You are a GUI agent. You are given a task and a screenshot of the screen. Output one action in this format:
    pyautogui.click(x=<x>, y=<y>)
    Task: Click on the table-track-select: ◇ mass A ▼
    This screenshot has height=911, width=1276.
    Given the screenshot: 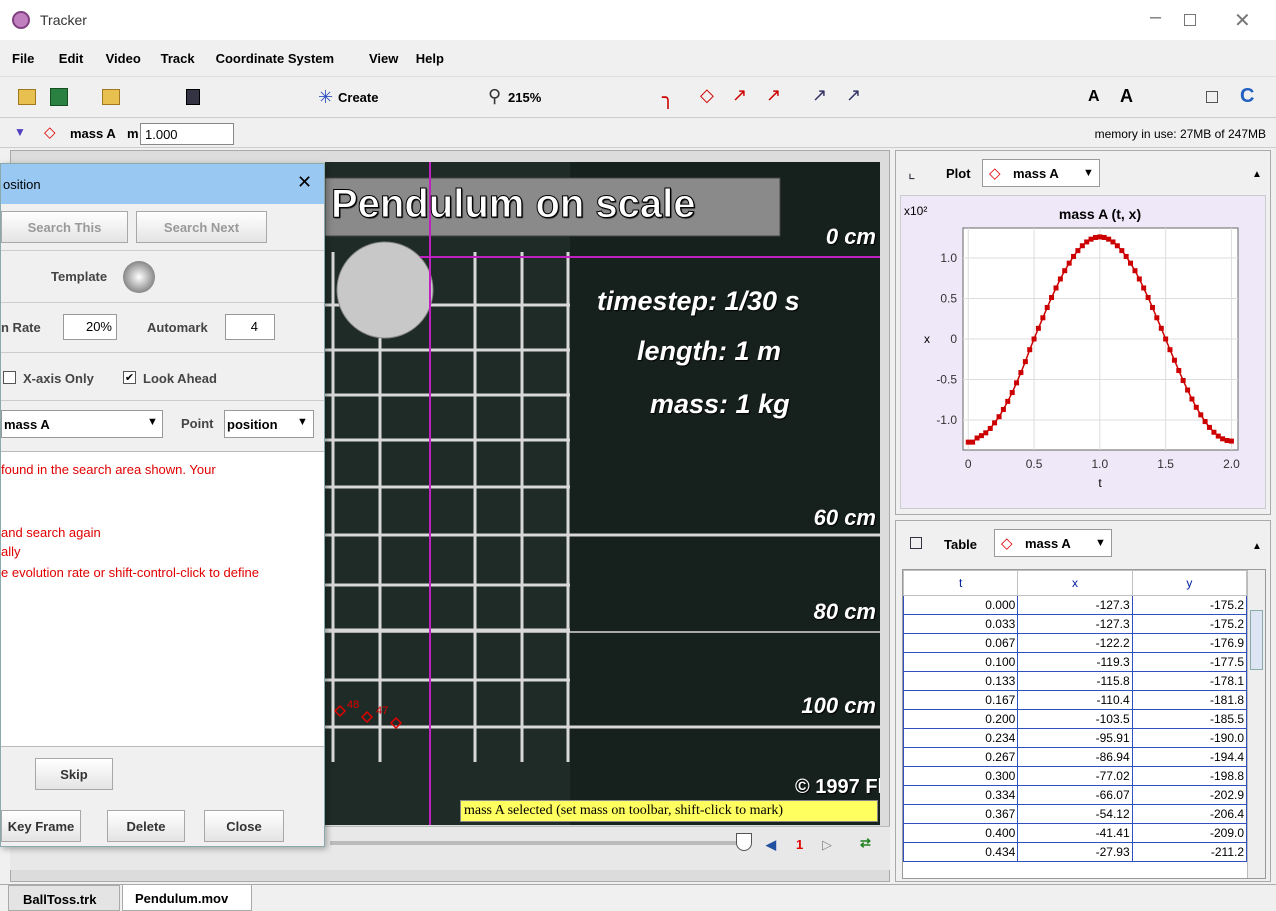 What is the action you would take?
    pyautogui.click(x=1053, y=543)
    